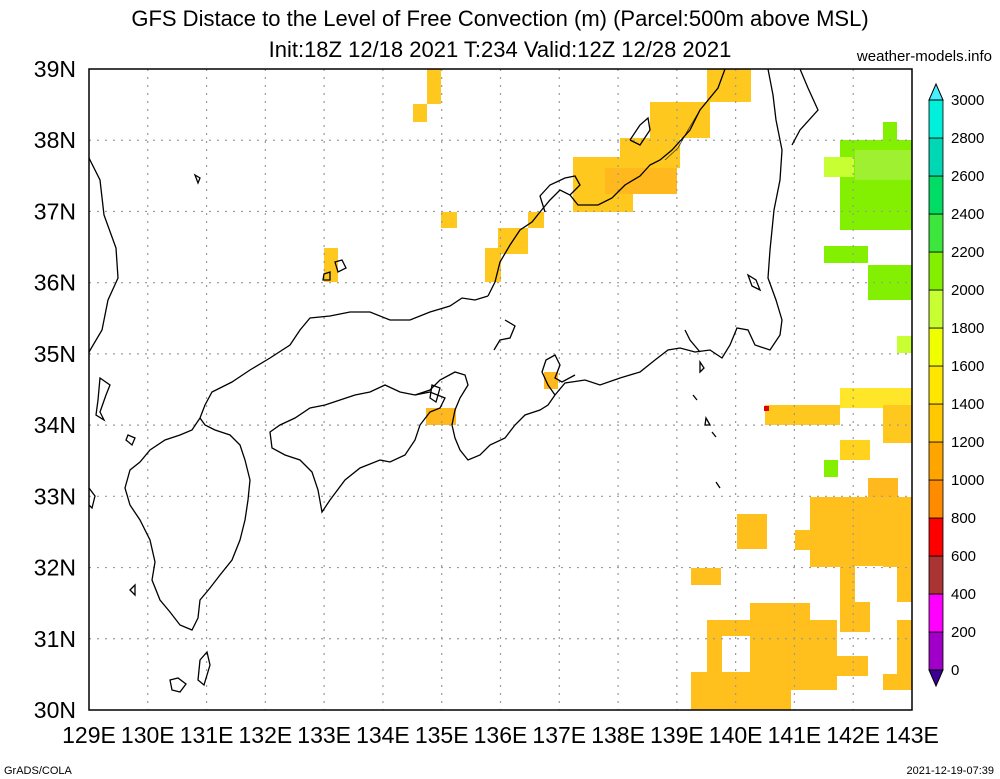 The image size is (1000, 779). I want to click on colorbar-label: 2400, so click(967, 214).